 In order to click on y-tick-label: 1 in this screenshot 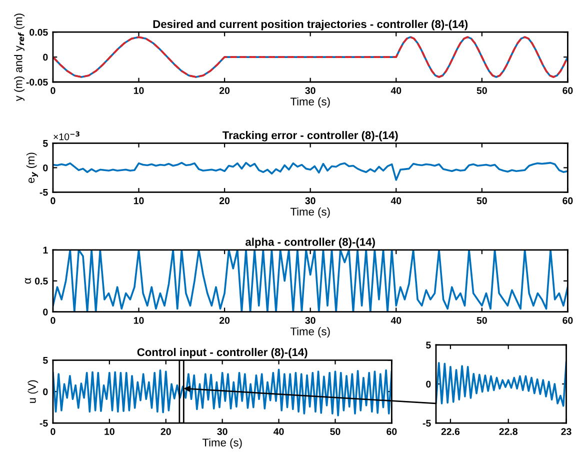, I will do `click(45, 250)`.